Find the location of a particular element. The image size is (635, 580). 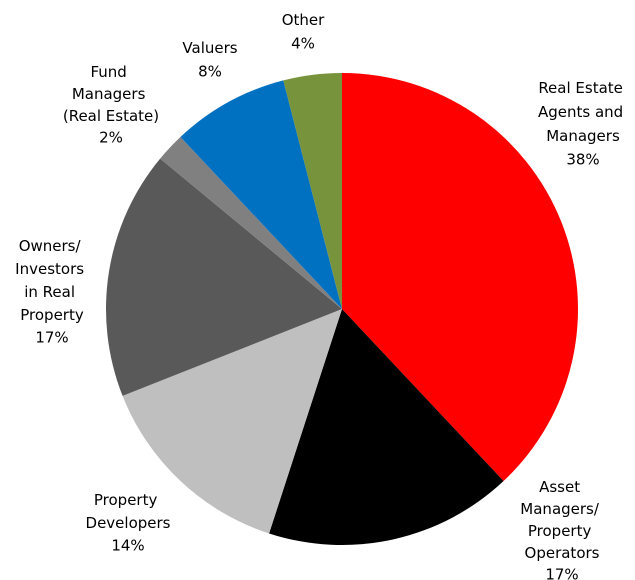

label-line: Developers is located at coordinates (128, 523).